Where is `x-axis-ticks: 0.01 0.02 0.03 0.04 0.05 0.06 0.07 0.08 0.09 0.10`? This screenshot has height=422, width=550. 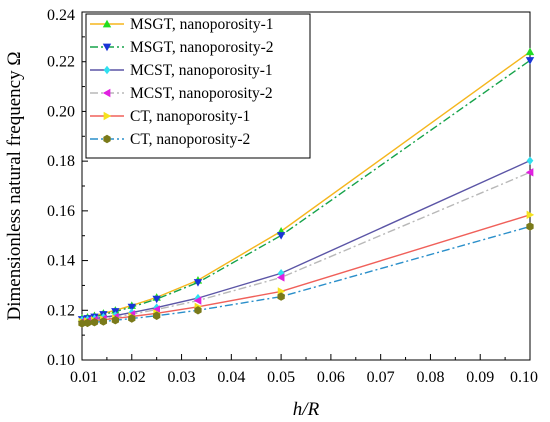
x-axis-ticks: 0.01 0.02 0.03 0.04 0.05 0.06 0.07 0.08 0.09 0.10 is located at coordinates (304, 370).